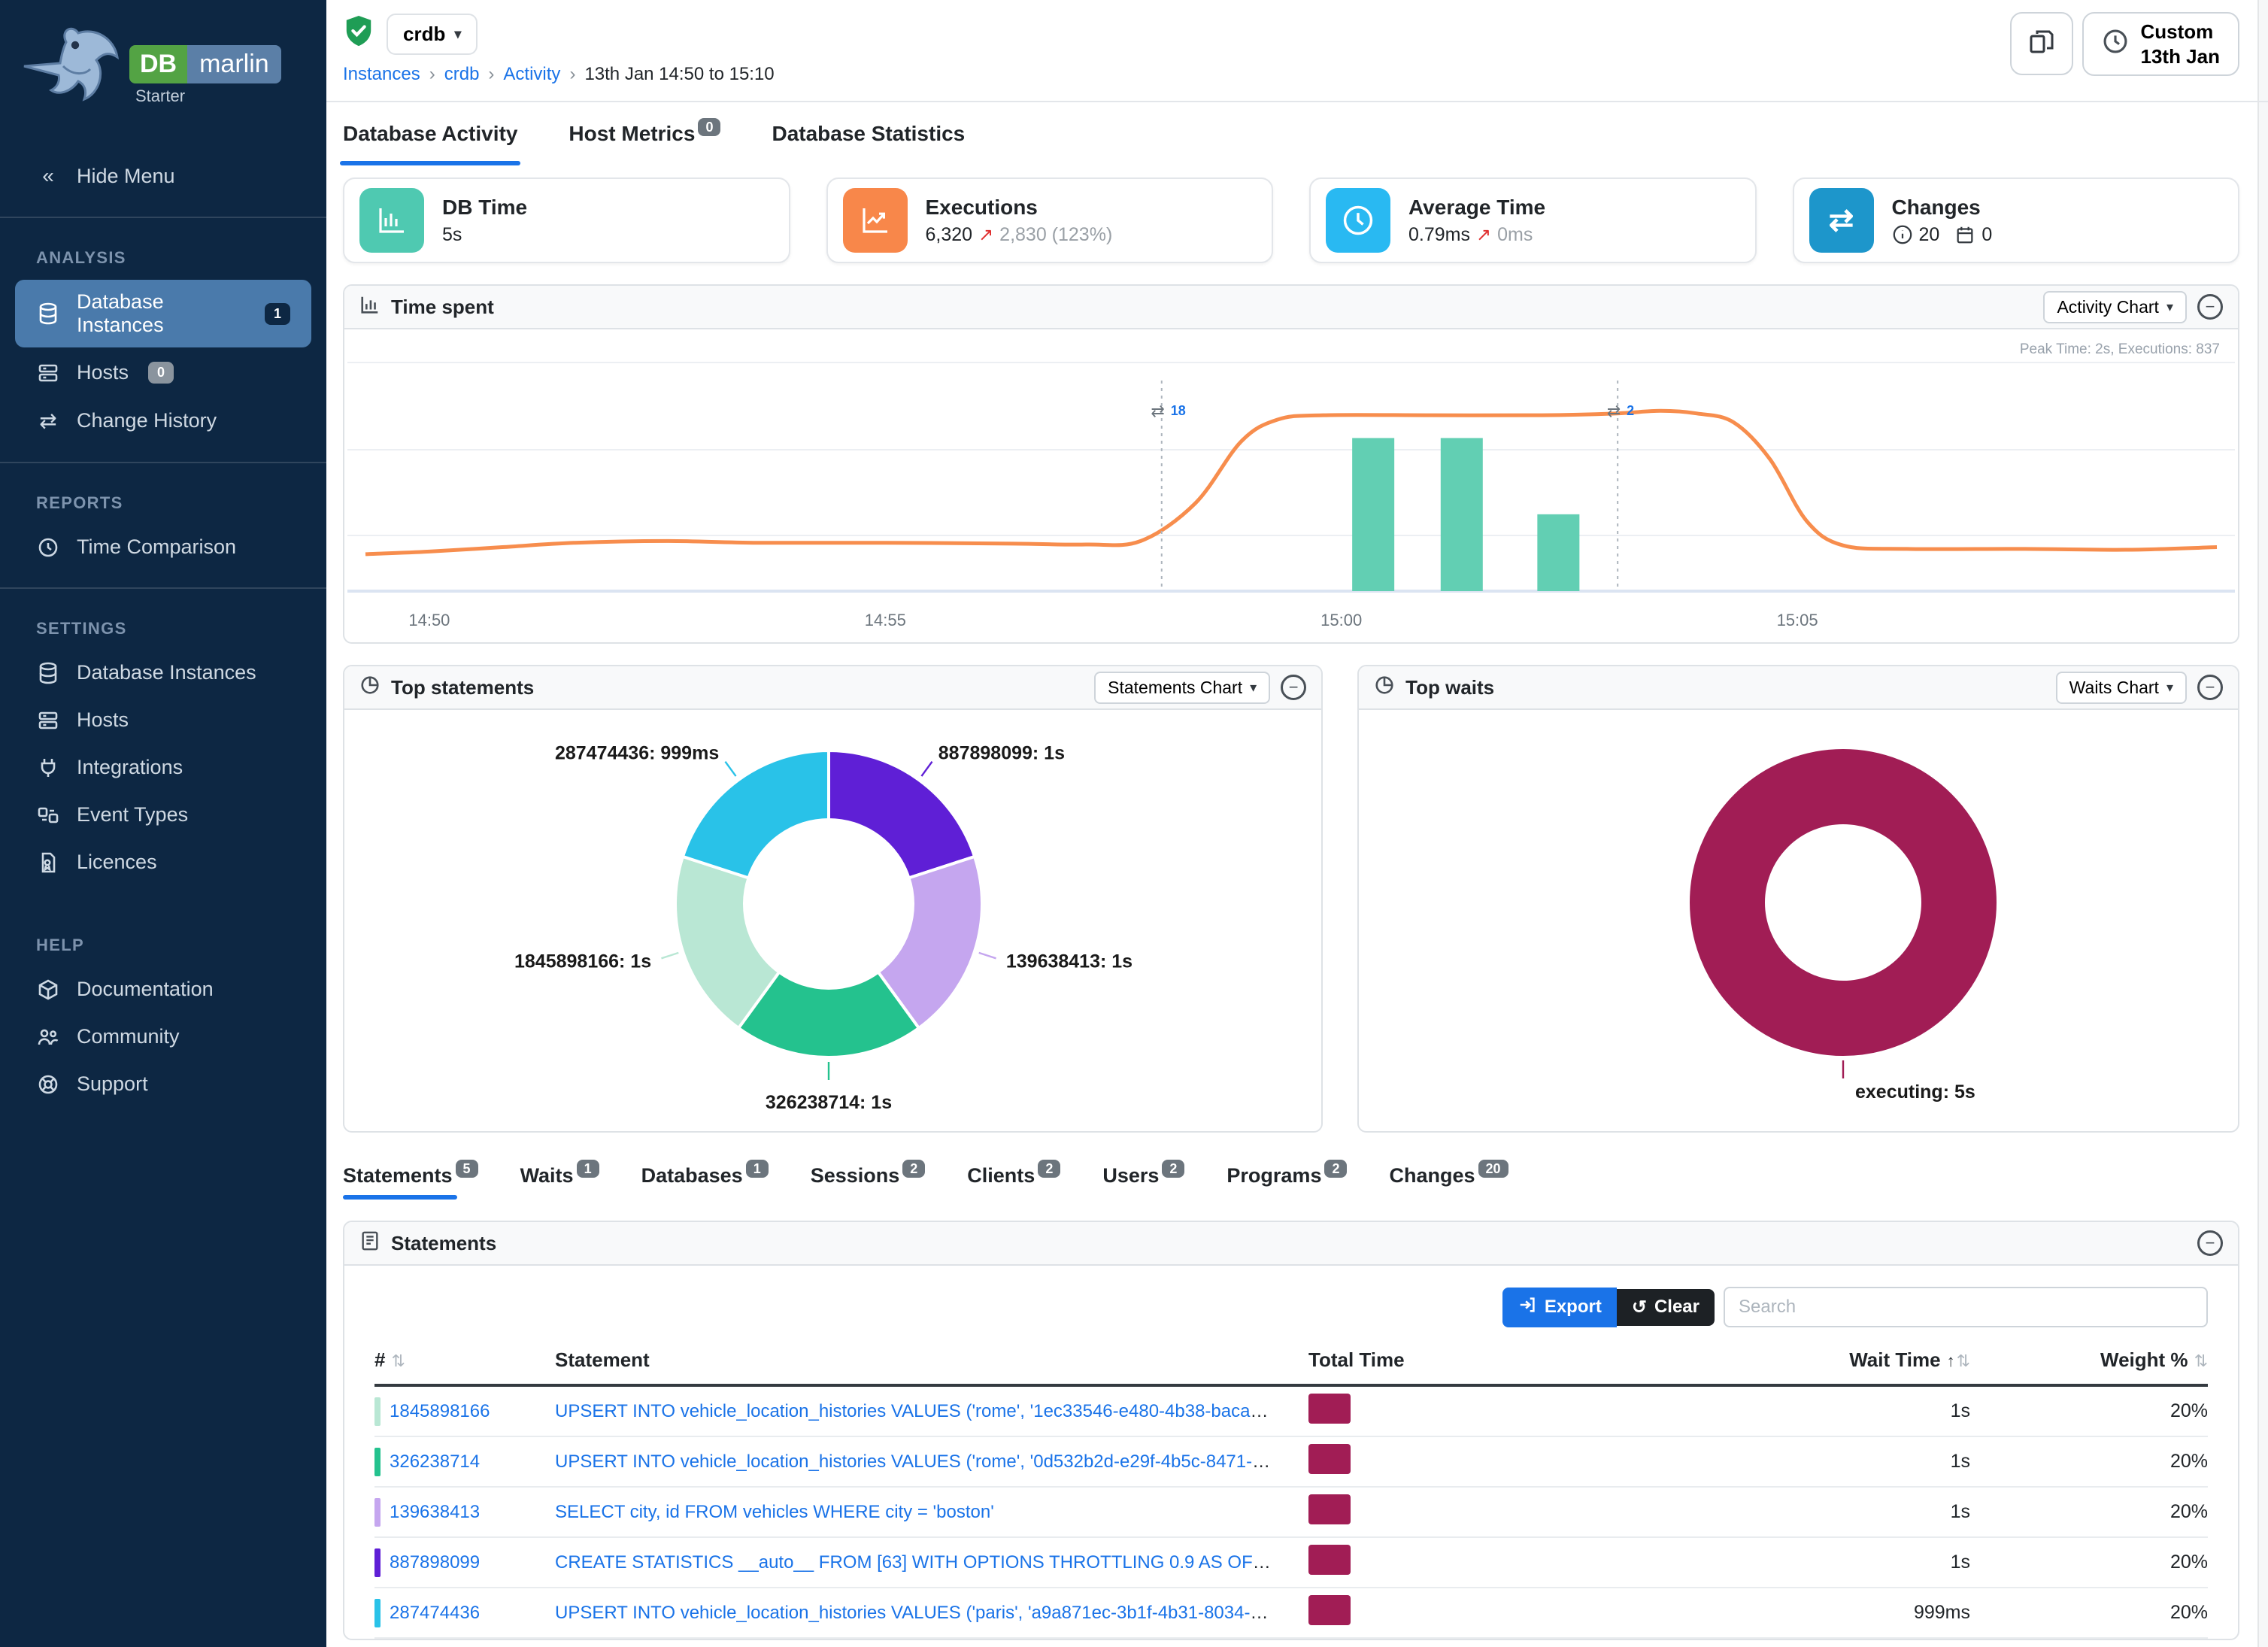  I want to click on sidebar-item-integrations: Integrations, so click(163, 767).